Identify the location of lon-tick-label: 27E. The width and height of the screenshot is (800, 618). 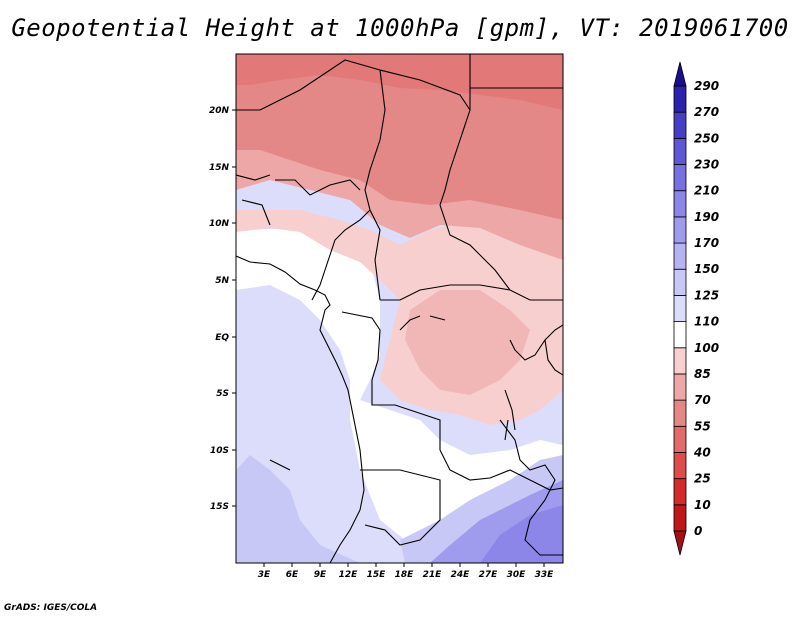
(489, 575).